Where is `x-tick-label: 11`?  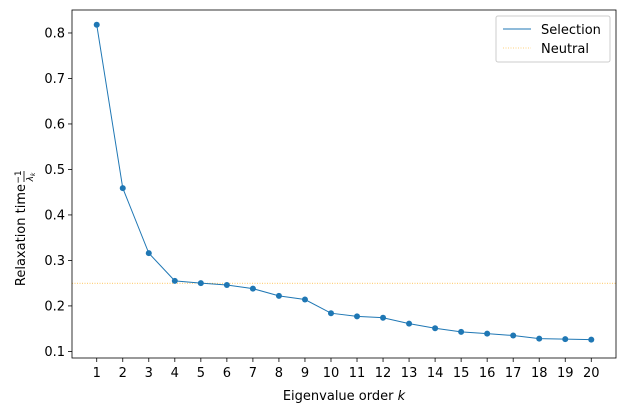
x-tick-label: 11 is located at coordinates (357, 373).